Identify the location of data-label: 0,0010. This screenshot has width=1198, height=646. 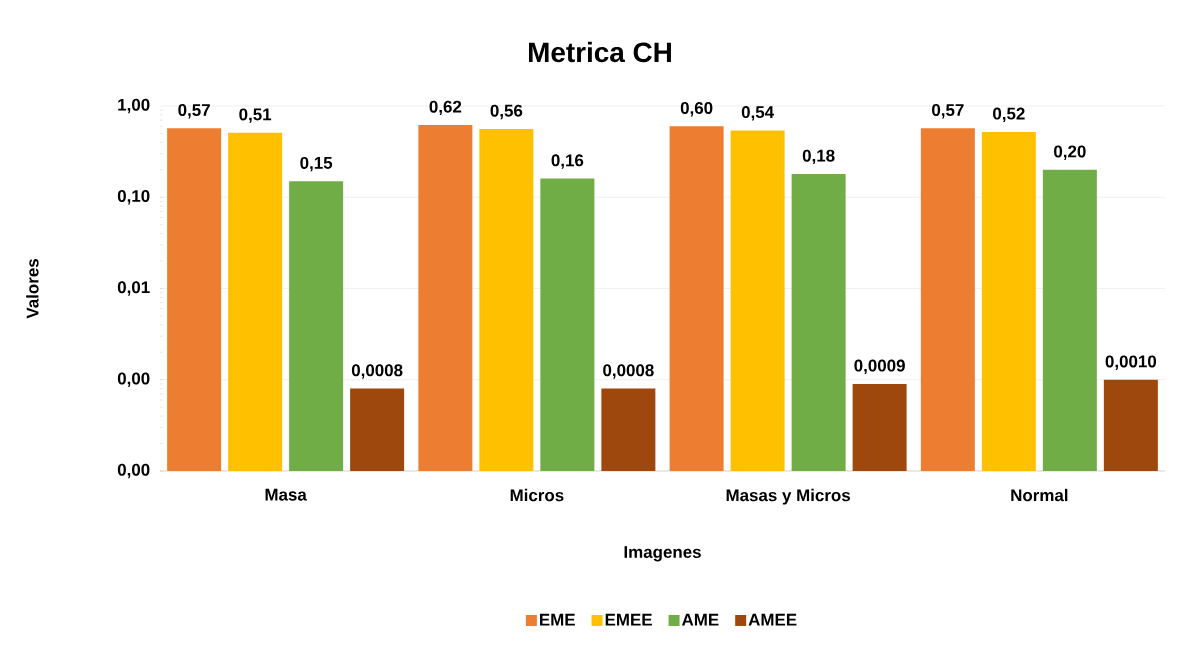
(1131, 362).